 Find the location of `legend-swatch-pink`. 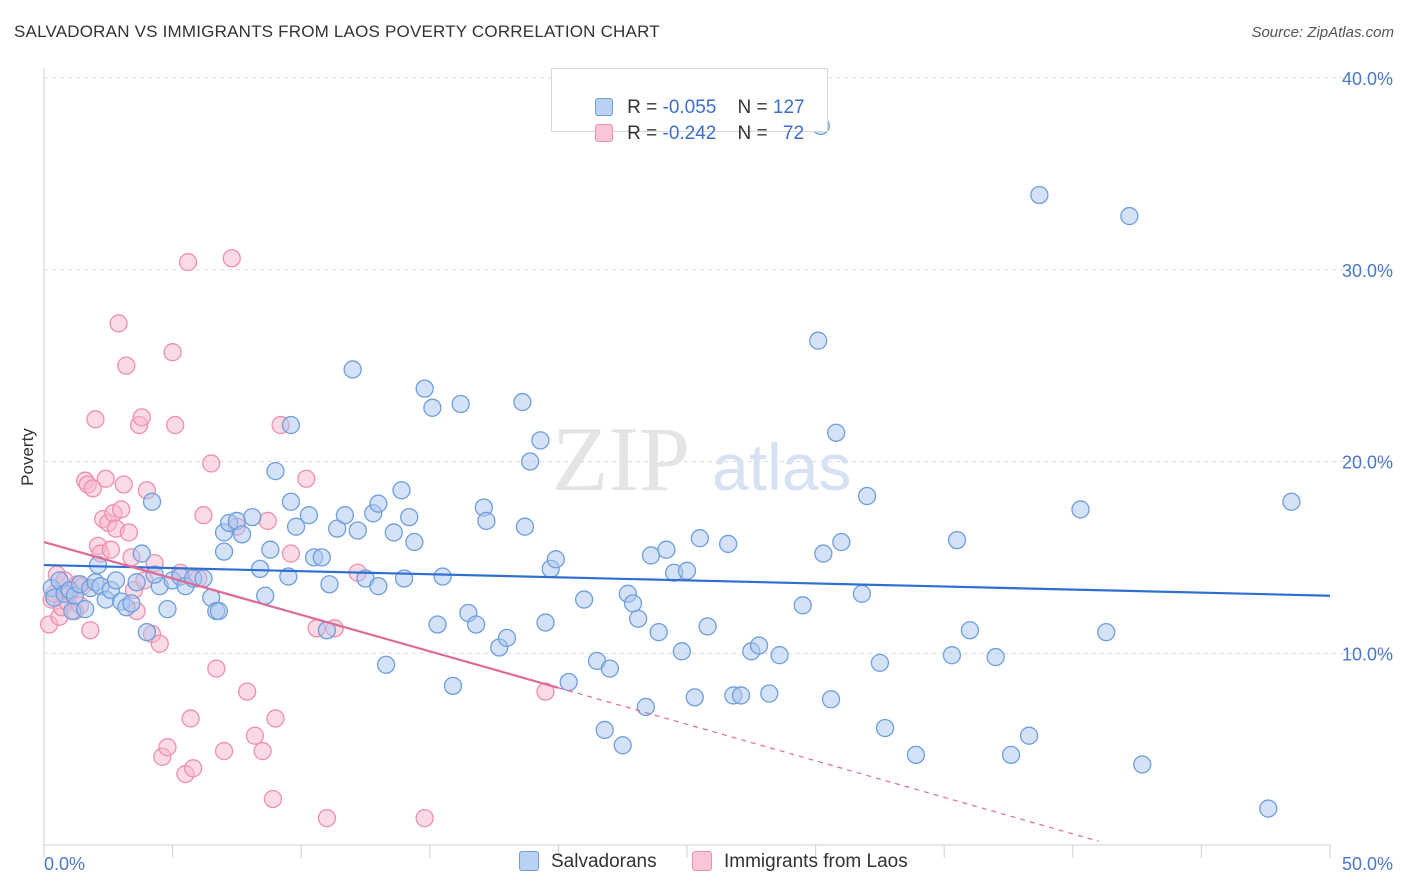

legend-swatch-pink is located at coordinates (702, 861).